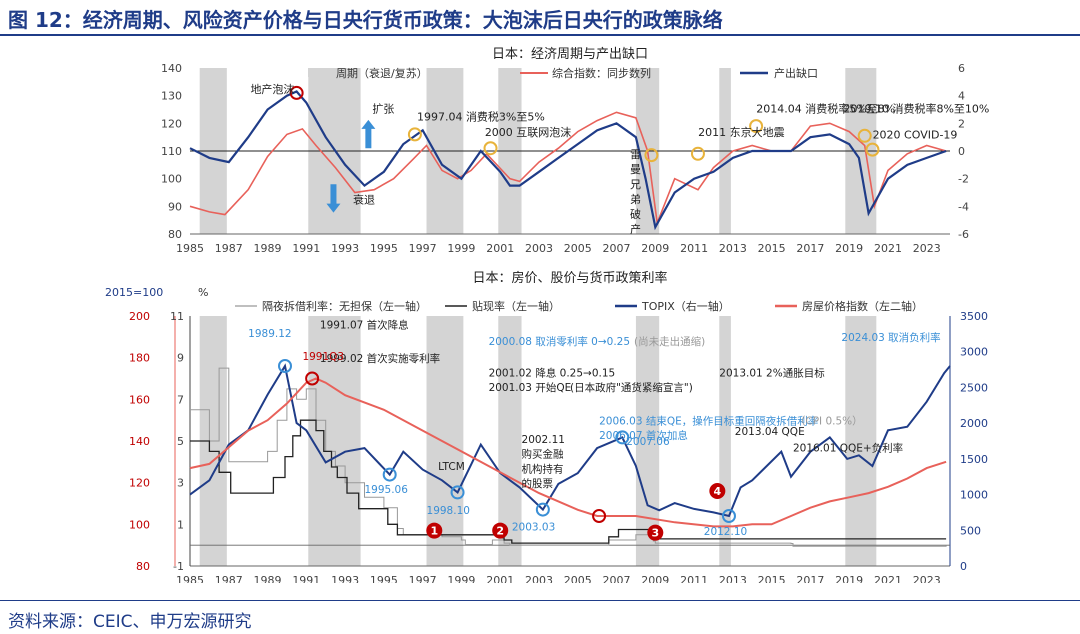 This screenshot has height=634, width=1080. I want to click on legend-label-discount-rate: 贴现率（左一轴）, so click(516, 306).